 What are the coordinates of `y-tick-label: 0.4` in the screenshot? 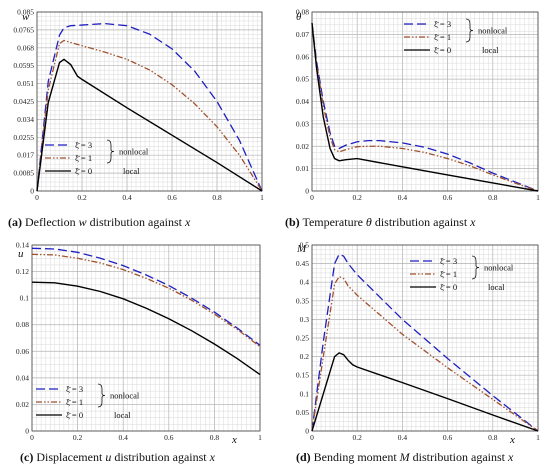 It's located at (305, 282).